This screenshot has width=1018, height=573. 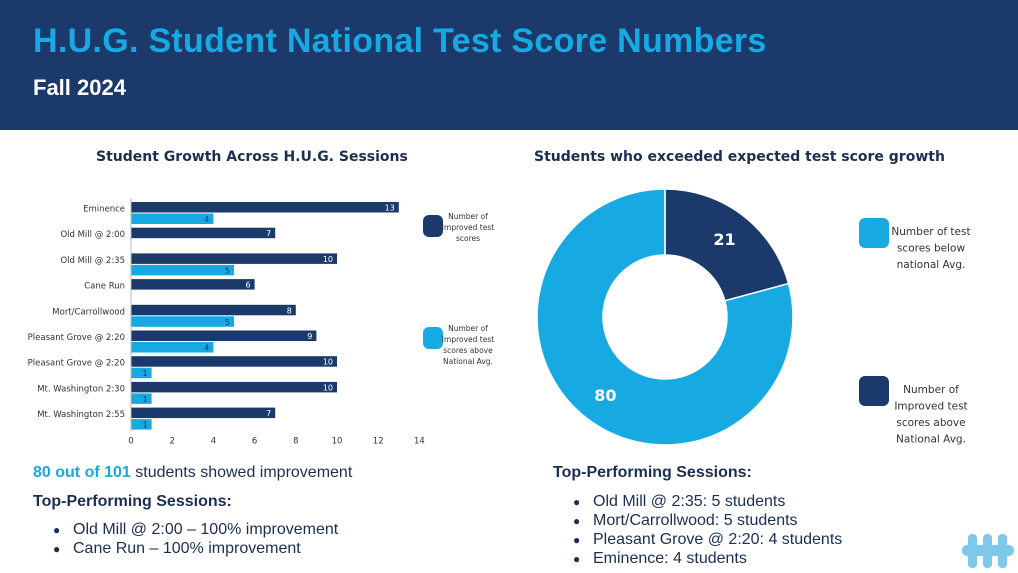 What do you see at coordinates (104, 210) in the screenshot?
I see `category-label: Eminence` at bounding box center [104, 210].